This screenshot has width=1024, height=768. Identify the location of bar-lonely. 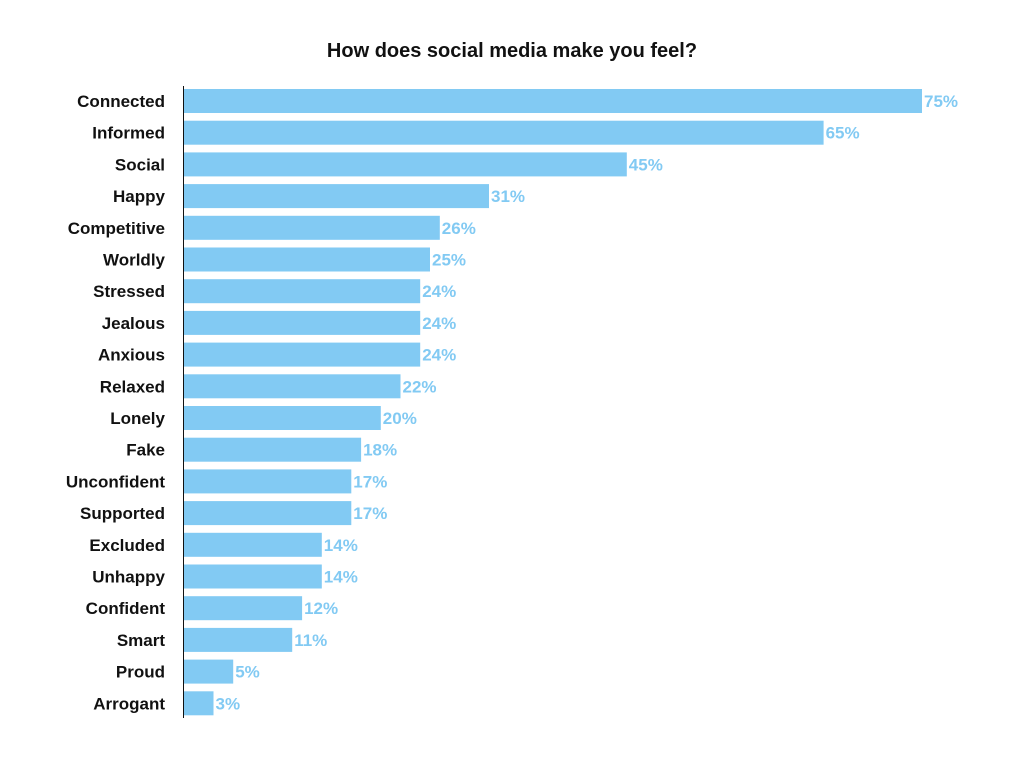
(282, 418).